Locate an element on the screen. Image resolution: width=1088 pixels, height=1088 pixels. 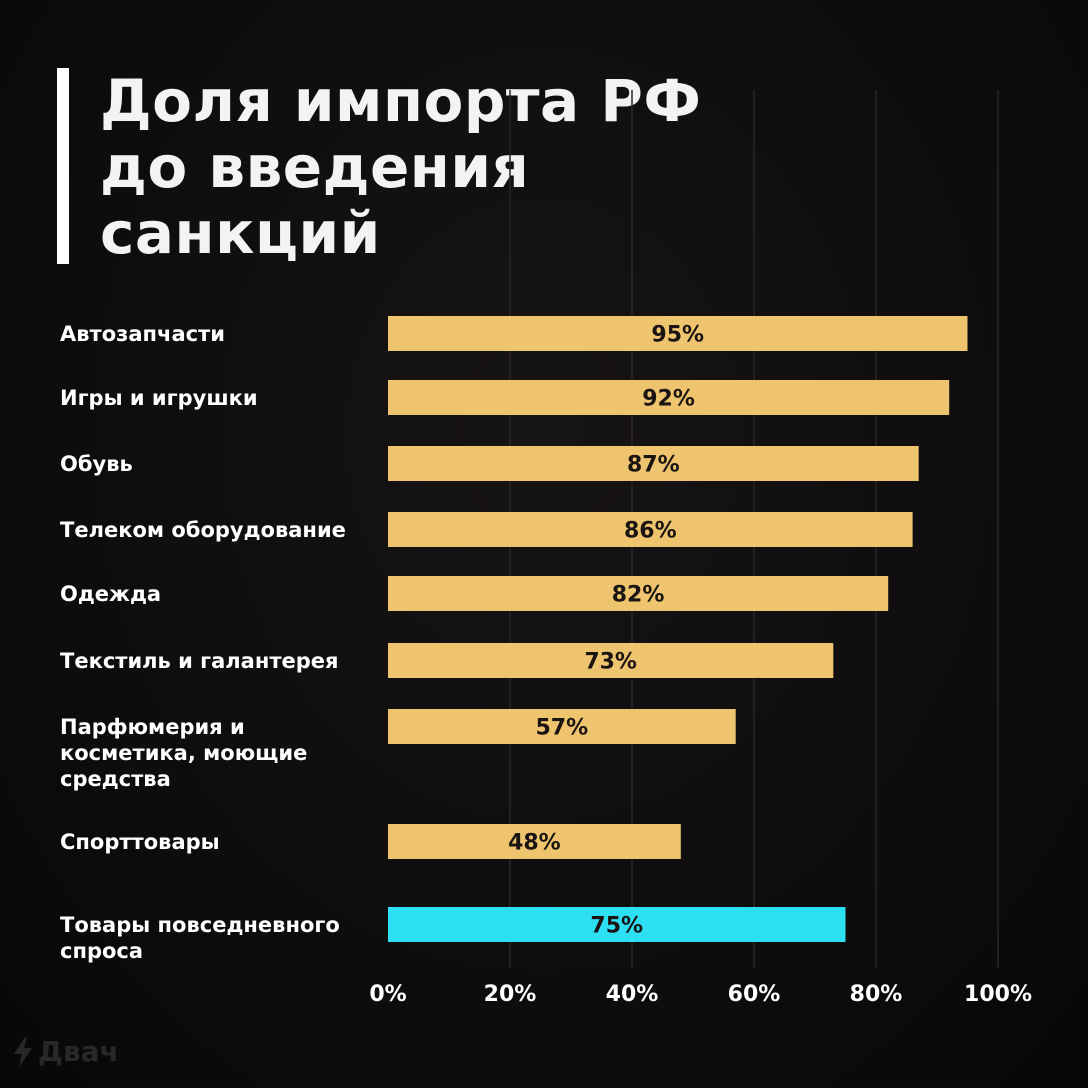
category-label: Спорттовары is located at coordinates (140, 842).